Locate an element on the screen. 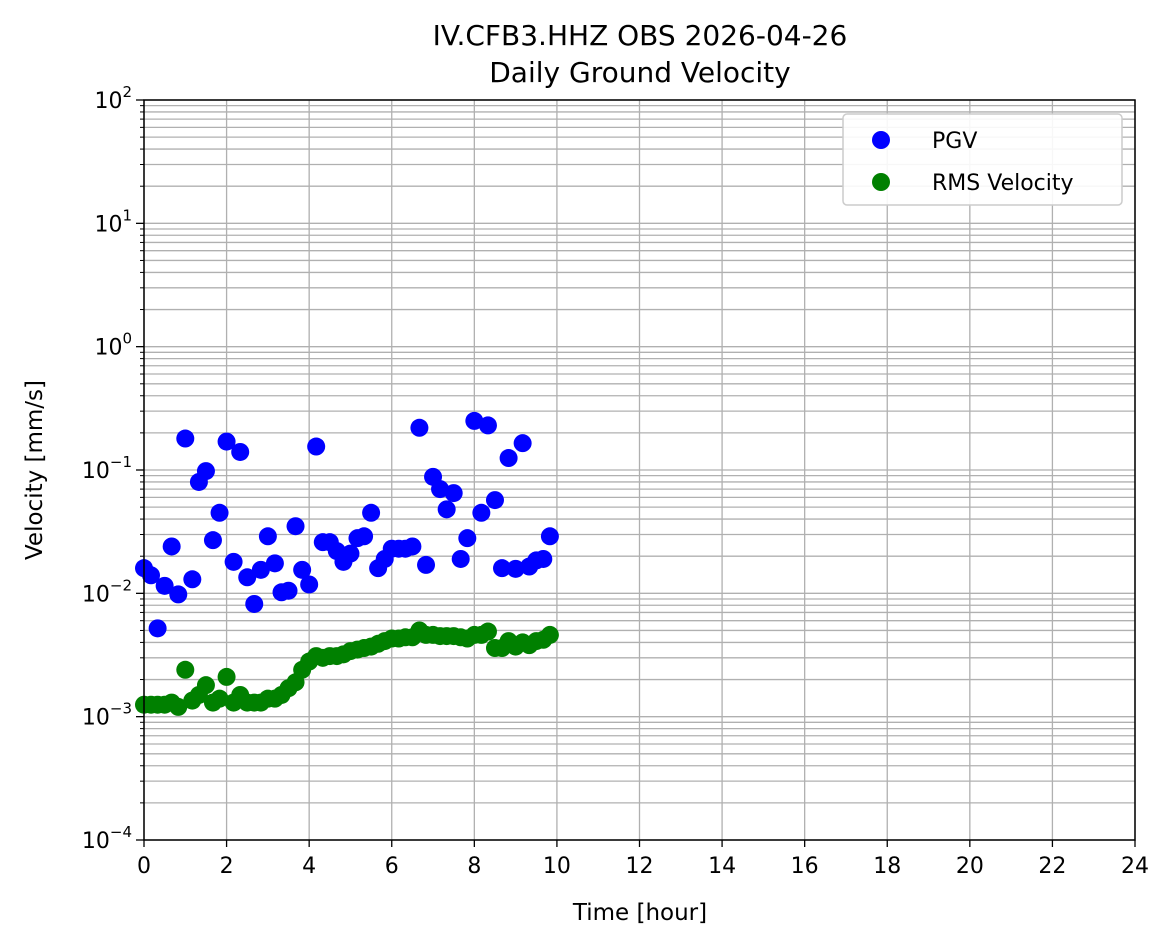  x-tick-label: 10 is located at coordinates (557, 866).